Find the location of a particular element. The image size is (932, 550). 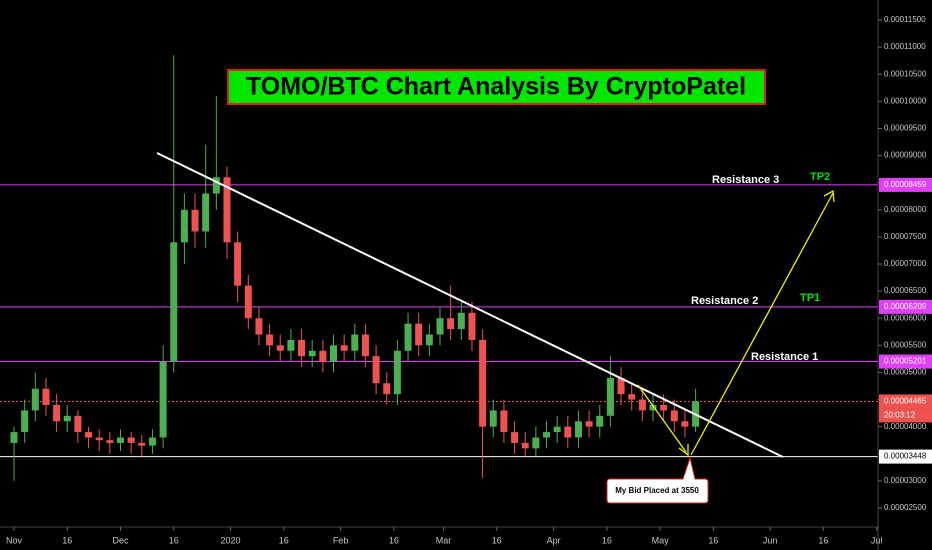

arrows is located at coordinates (736, 323).